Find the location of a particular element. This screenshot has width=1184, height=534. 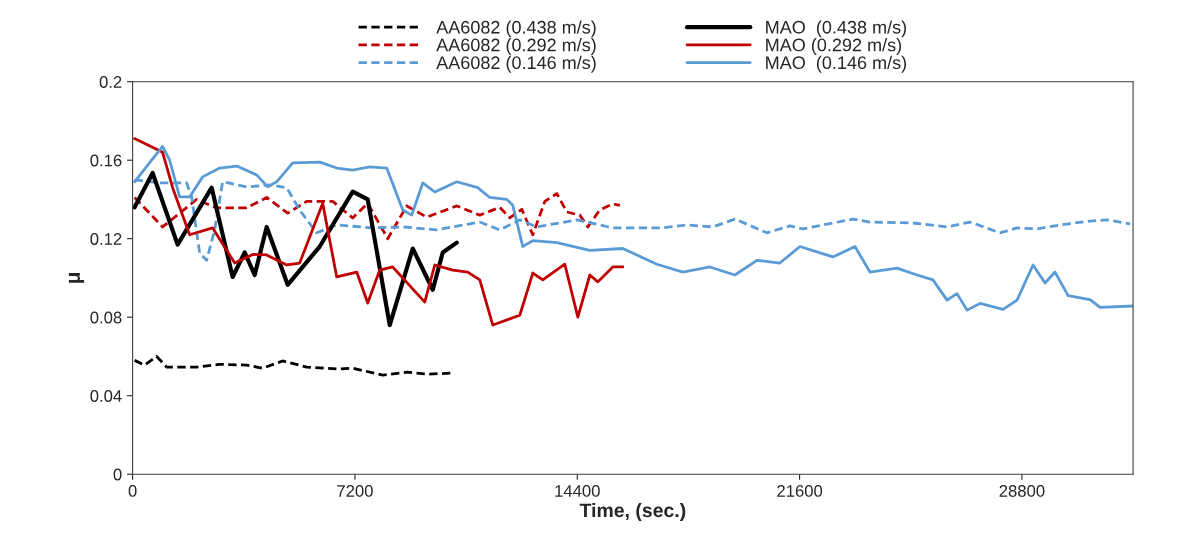

y-tick-label: 0.2 is located at coordinates (110, 82).